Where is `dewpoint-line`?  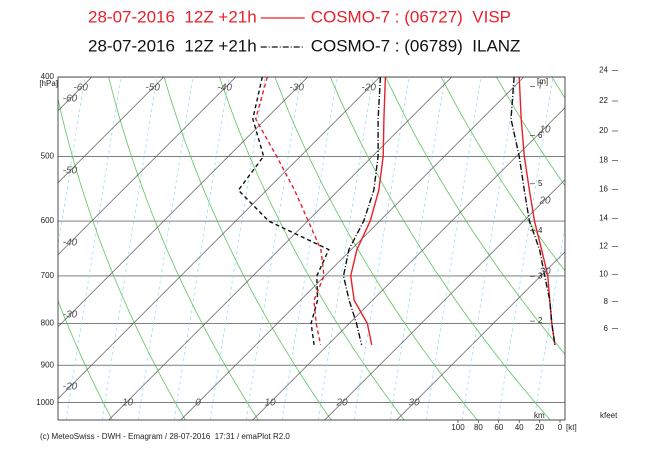 dewpoint-line is located at coordinates (289, 211).